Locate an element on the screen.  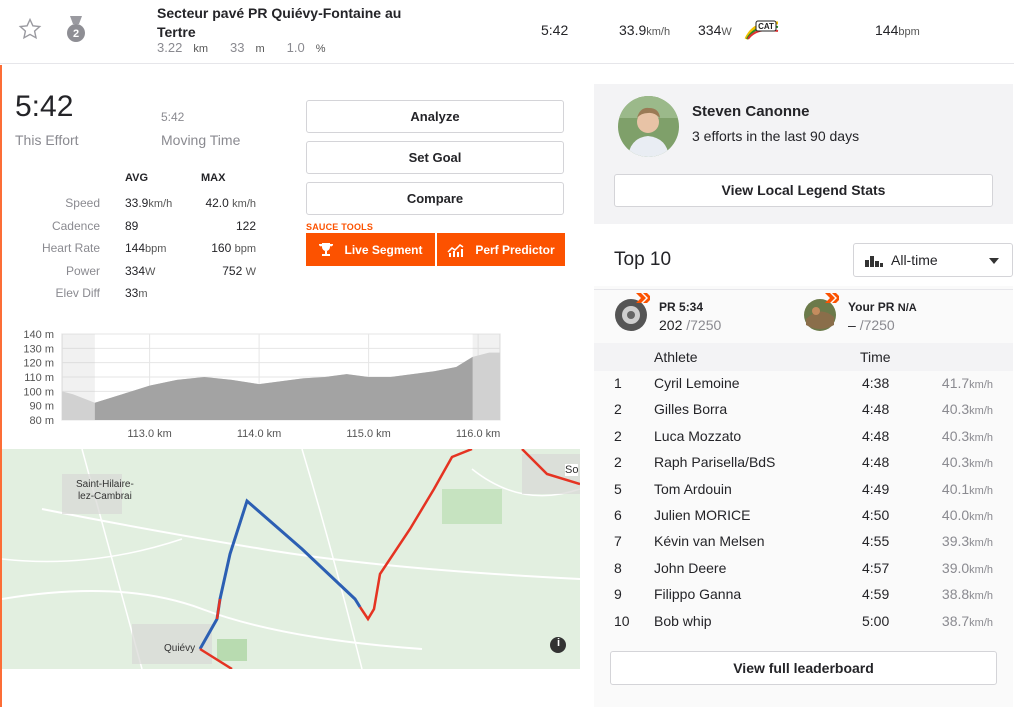
analyze-button: Analyze is located at coordinates (435, 116).